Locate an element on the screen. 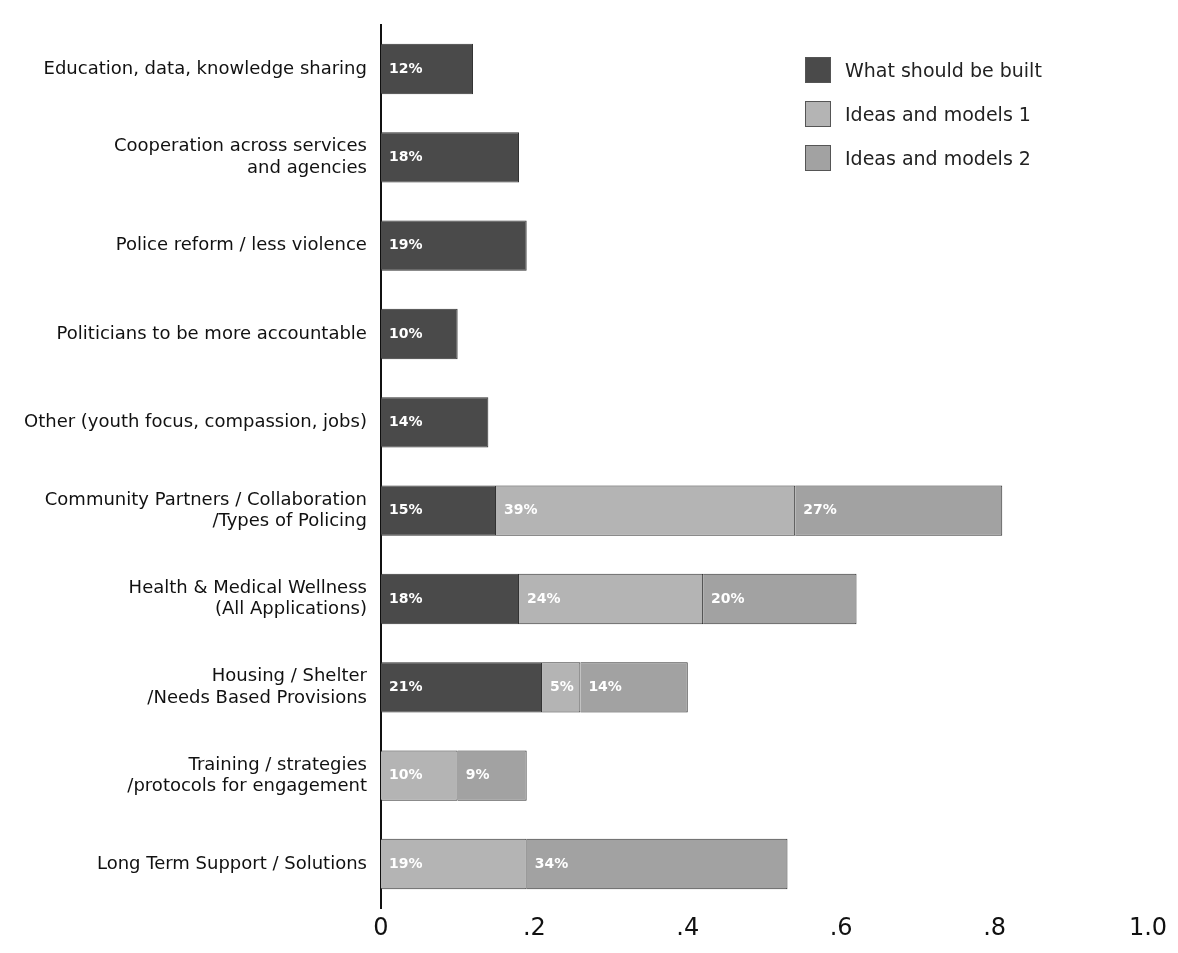  x-tick-label: .2 is located at coordinates (534, 926).